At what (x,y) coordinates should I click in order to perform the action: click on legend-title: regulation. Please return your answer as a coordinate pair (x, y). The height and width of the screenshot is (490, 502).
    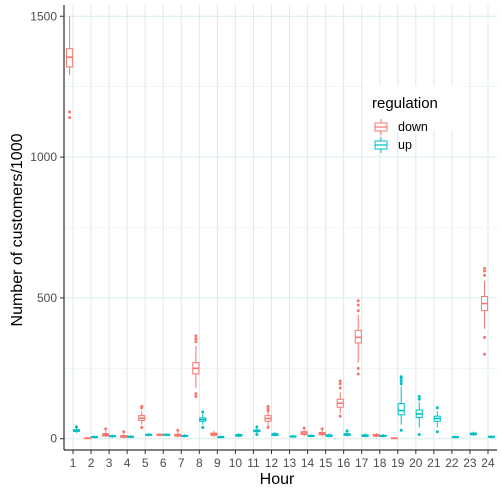
    Looking at the image, I should click on (405, 103).